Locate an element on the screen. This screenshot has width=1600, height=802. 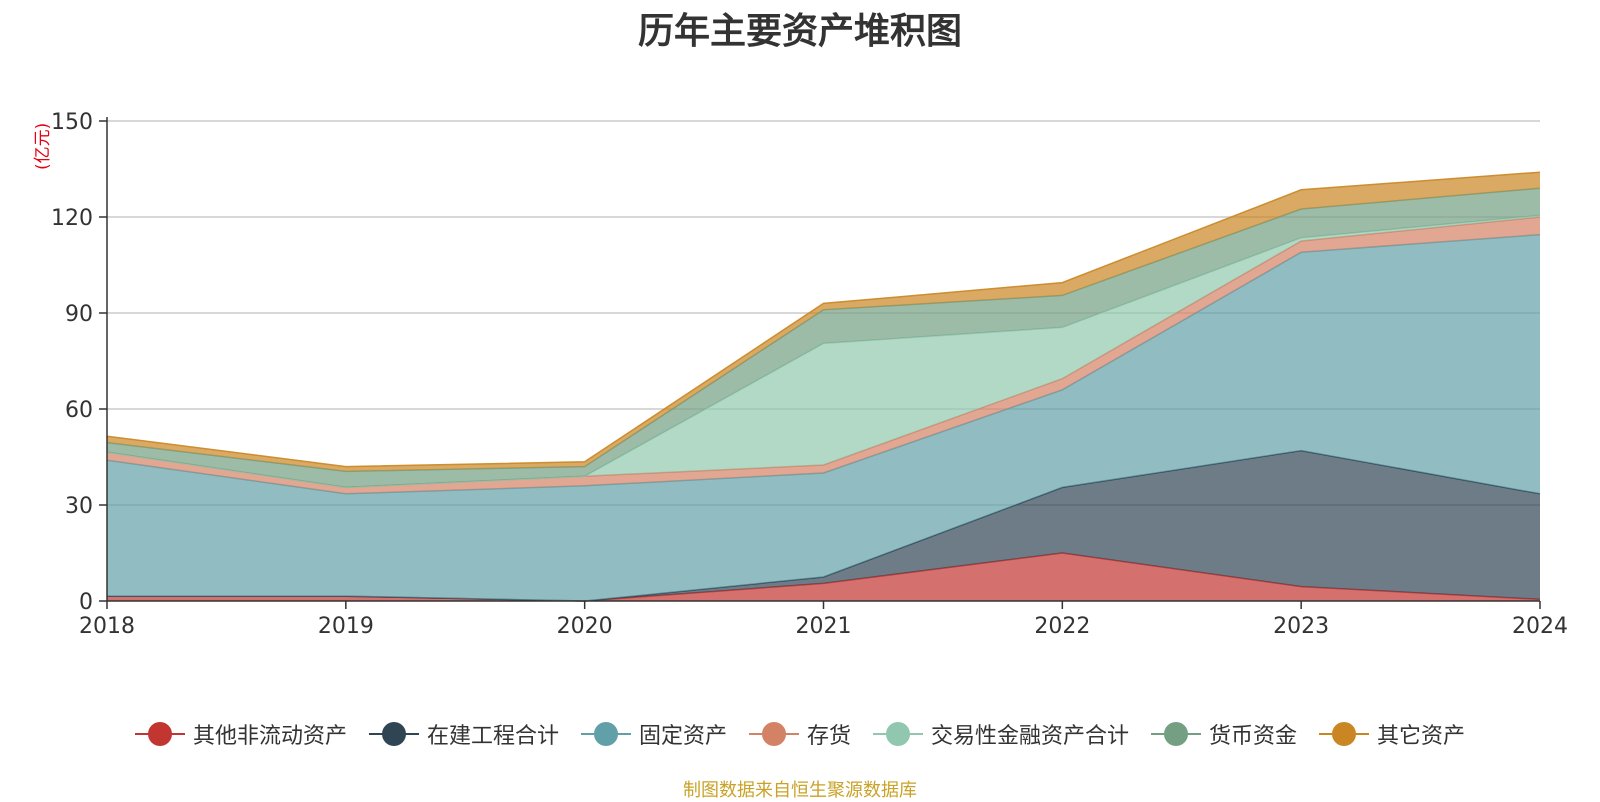
x-tick-label: 2022 is located at coordinates (1062, 626).